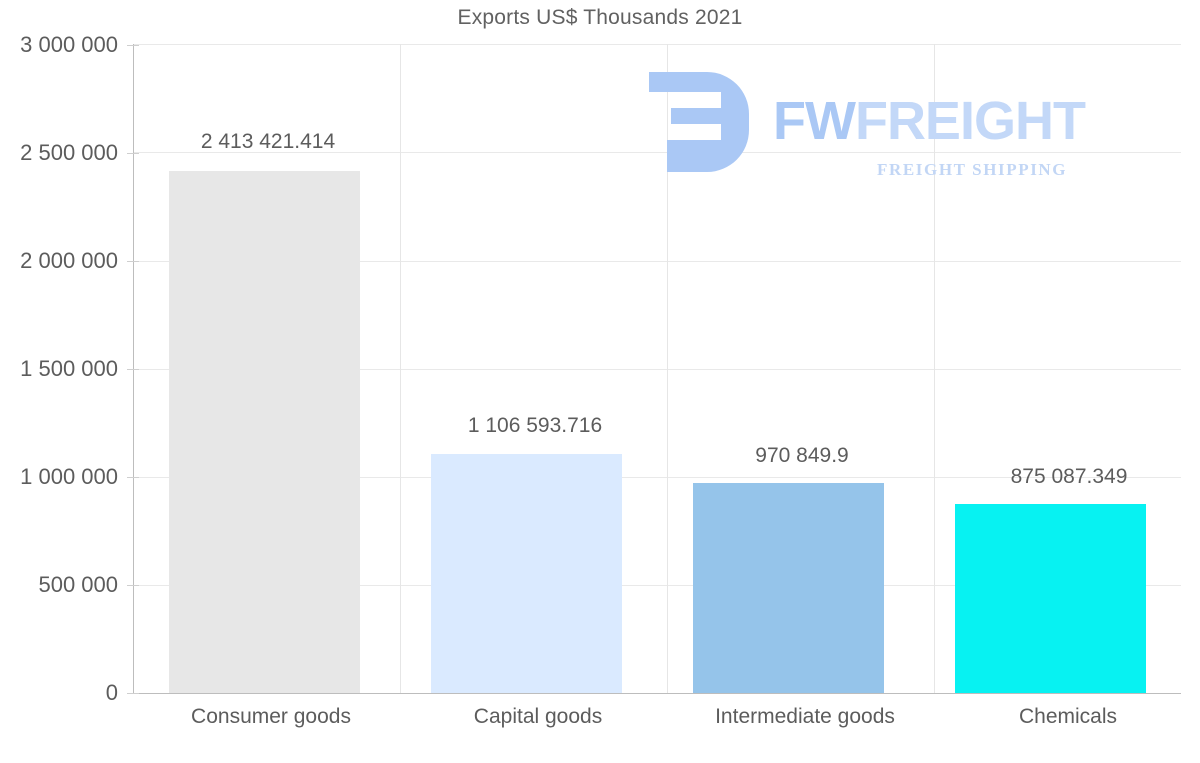 The width and height of the screenshot is (1200, 763). Describe the element at coordinates (526, 573) in the screenshot. I see `bar-capital-goods` at that location.